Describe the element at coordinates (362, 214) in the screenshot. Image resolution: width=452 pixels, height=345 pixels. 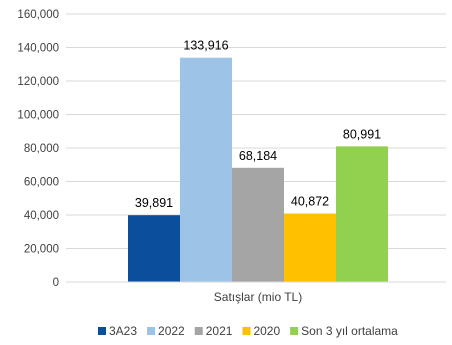
I see `bar-son-3-y-l-ortalama` at that location.